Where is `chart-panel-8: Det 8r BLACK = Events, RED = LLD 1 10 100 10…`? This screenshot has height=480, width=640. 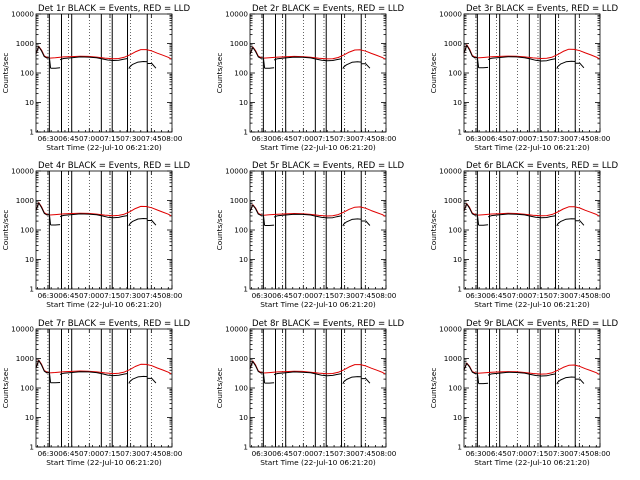
chart-panel-8: Det 8r BLACK = Events, RED = LLD 1 10 100 10… is located at coordinates (309, 393).